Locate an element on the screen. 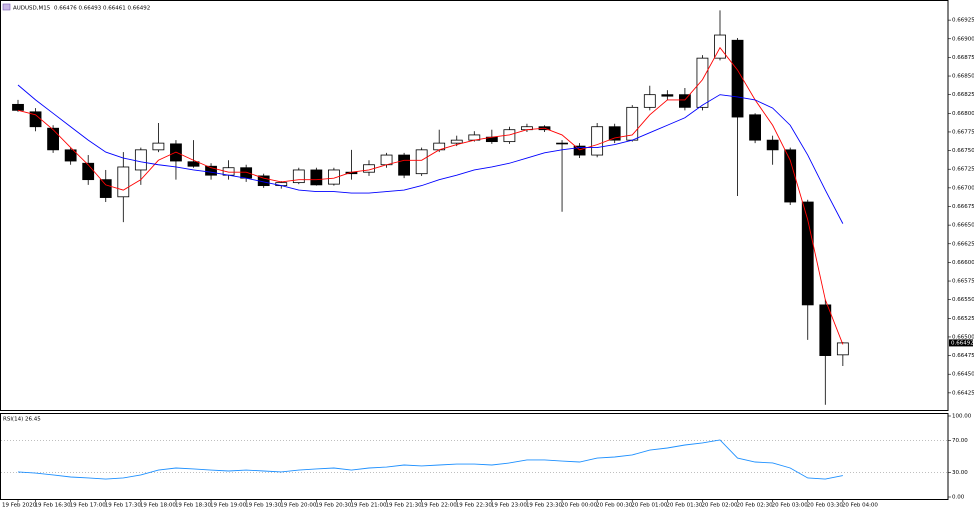 This screenshot has width=974, height=508. y-tick-label: 0.66675 is located at coordinates (963, 207).